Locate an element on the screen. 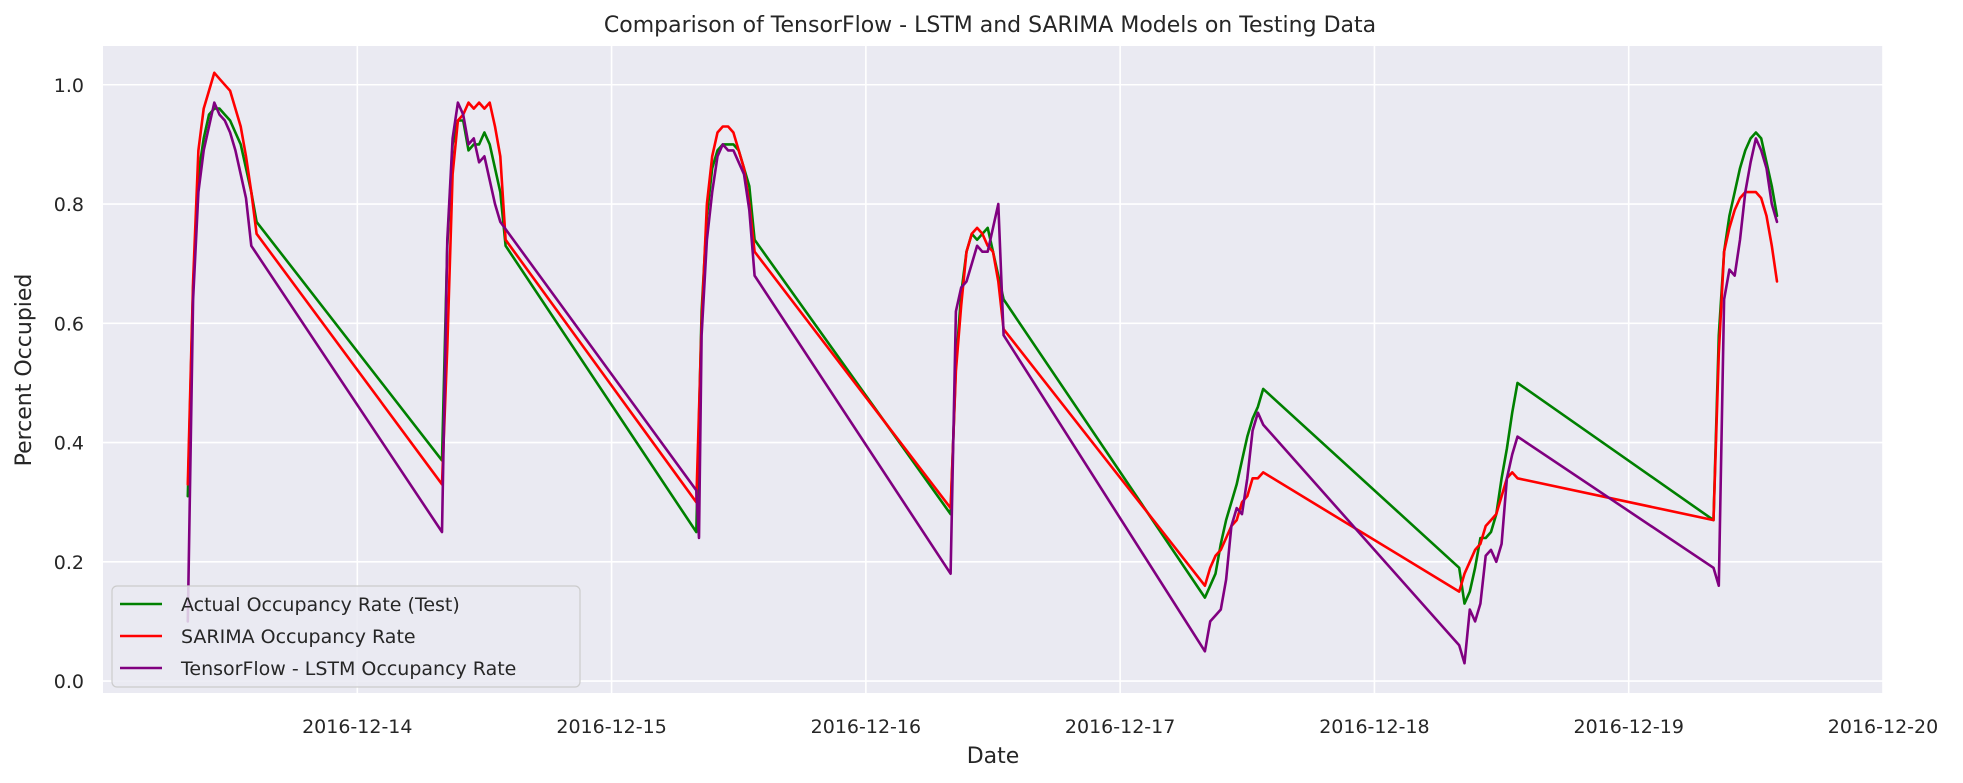  y-tick-label: 0.8 is located at coordinates (69, 205).